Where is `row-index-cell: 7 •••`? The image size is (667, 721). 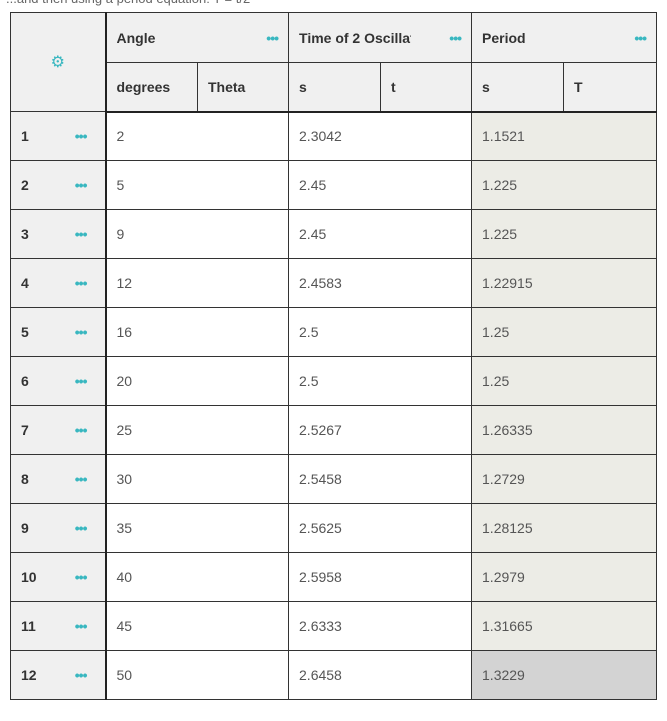
row-index-cell: 7 ••• is located at coordinates (58, 430).